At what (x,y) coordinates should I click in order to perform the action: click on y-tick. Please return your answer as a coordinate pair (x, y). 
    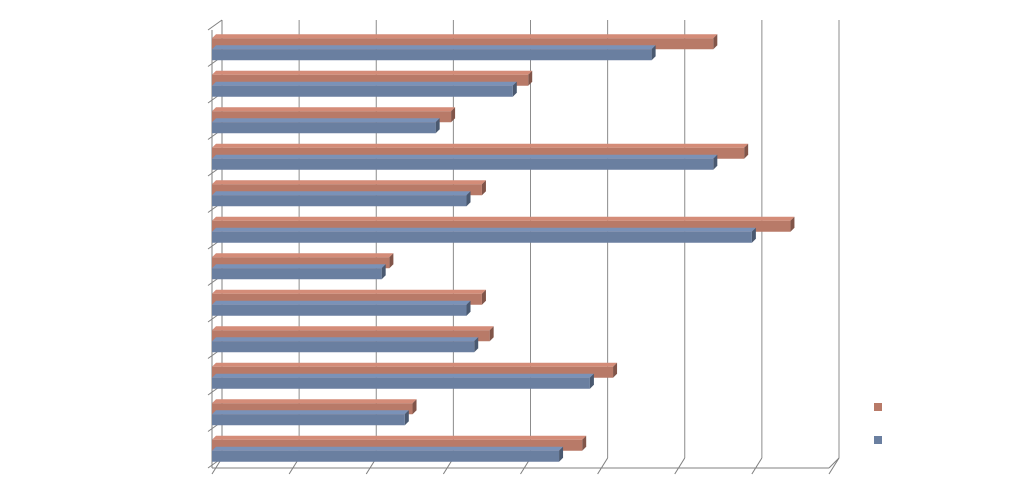
    Looking at the image, I should click on (215, 25).